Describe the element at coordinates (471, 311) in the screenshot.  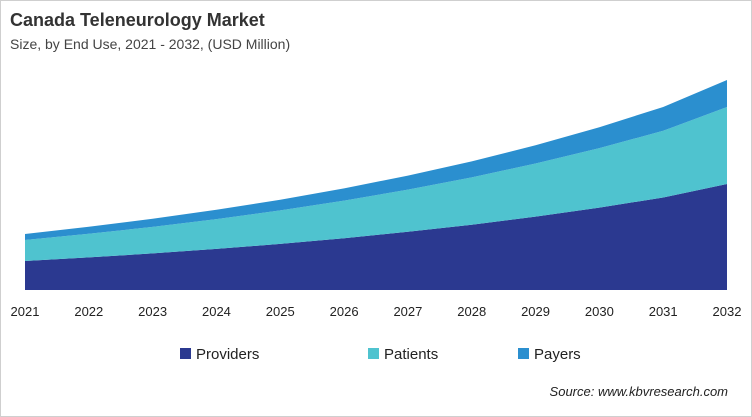
I see `x-tick-label: 2028` at that location.